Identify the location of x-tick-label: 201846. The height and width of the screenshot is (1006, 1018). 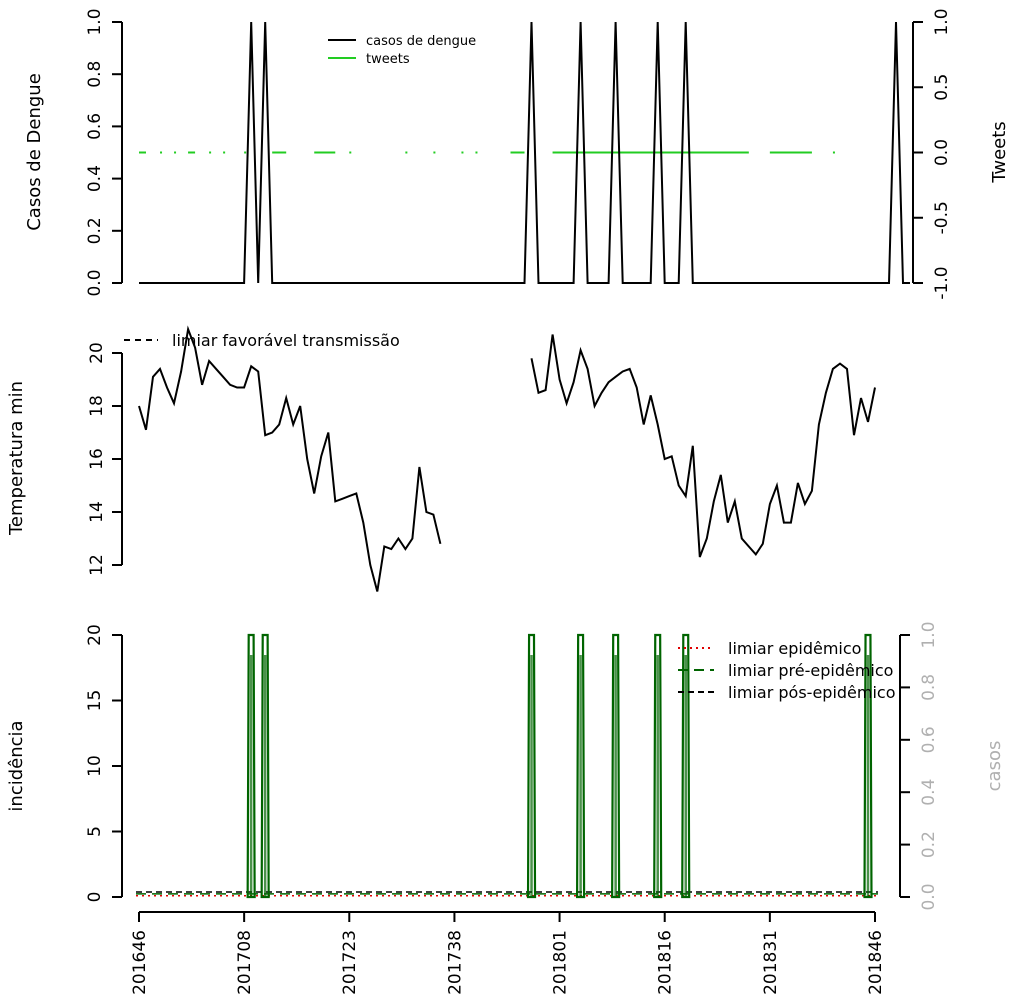
(876, 962).